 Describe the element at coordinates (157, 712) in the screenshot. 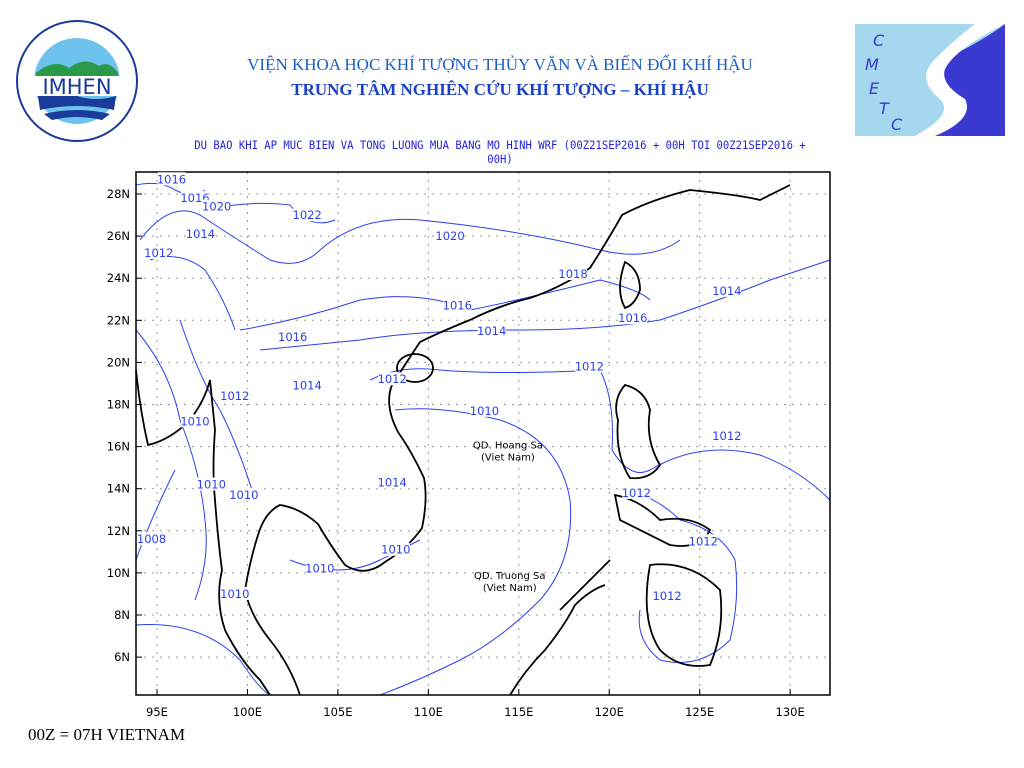

I see `lon-tick-label: 95E` at that location.